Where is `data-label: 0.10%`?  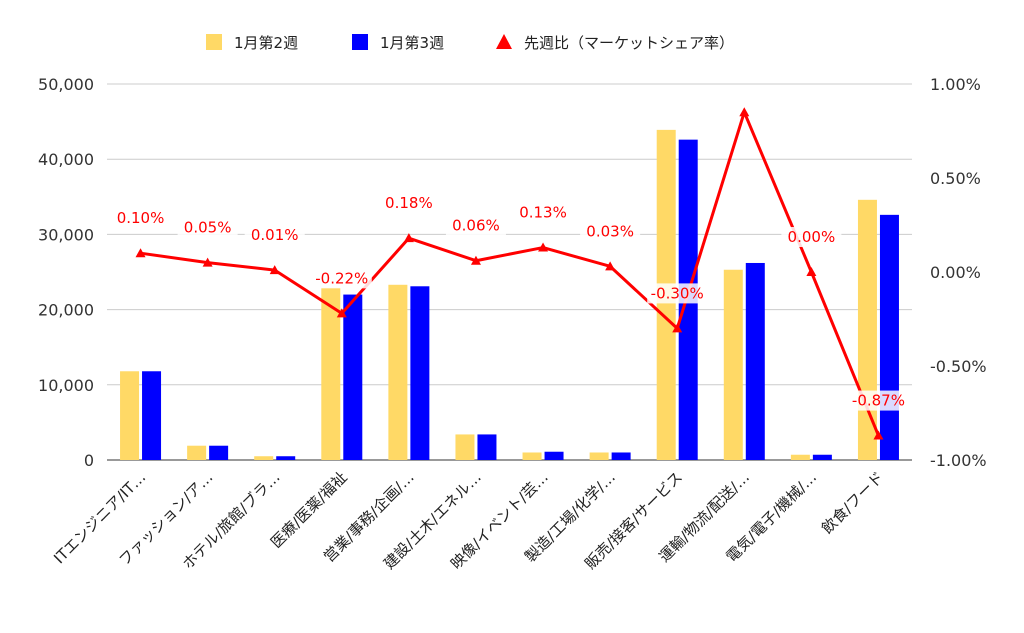
data-label: 0.10% is located at coordinates (141, 218).